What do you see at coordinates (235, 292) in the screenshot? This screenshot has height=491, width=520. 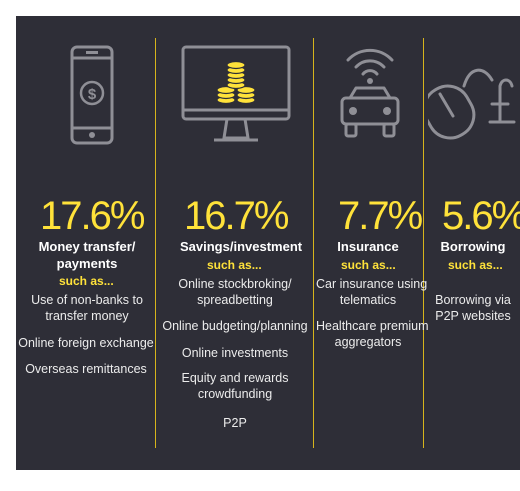 I see `example-item: Online stockbroking/ spreadbetting` at bounding box center [235, 292].